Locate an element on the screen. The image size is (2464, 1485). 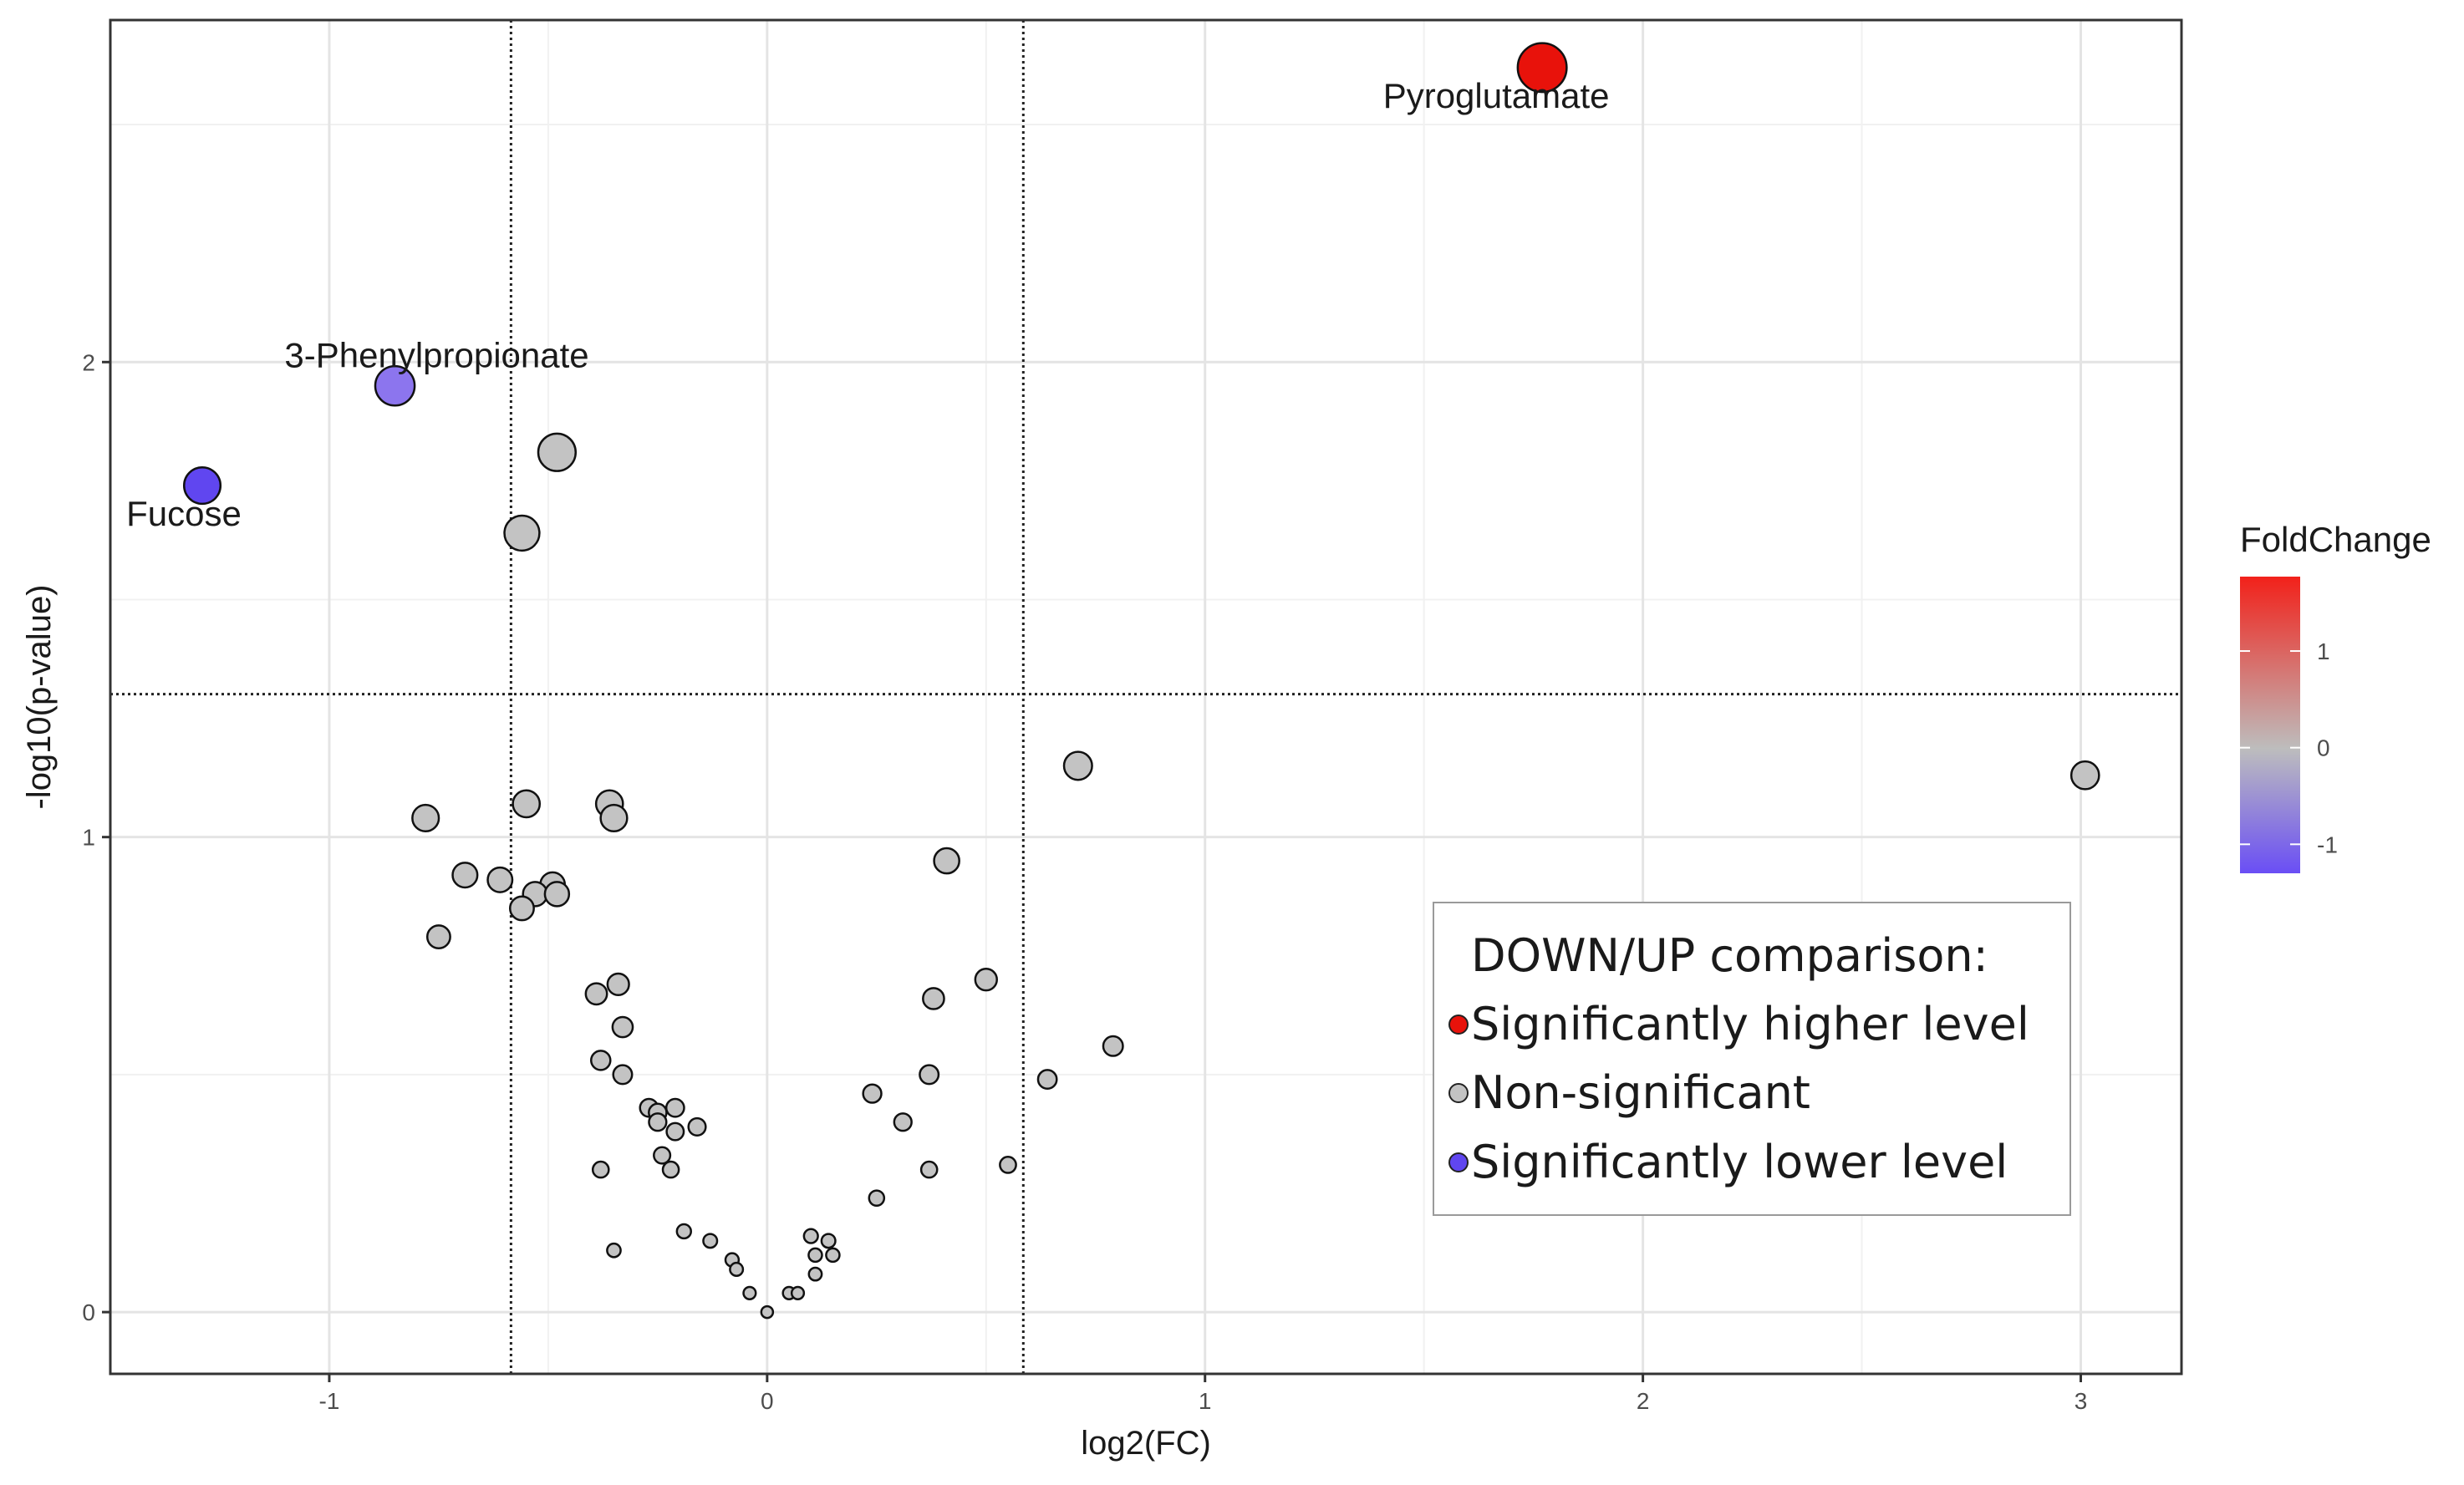
point-label: Pyroglutamate is located at coordinates (1496, 96).